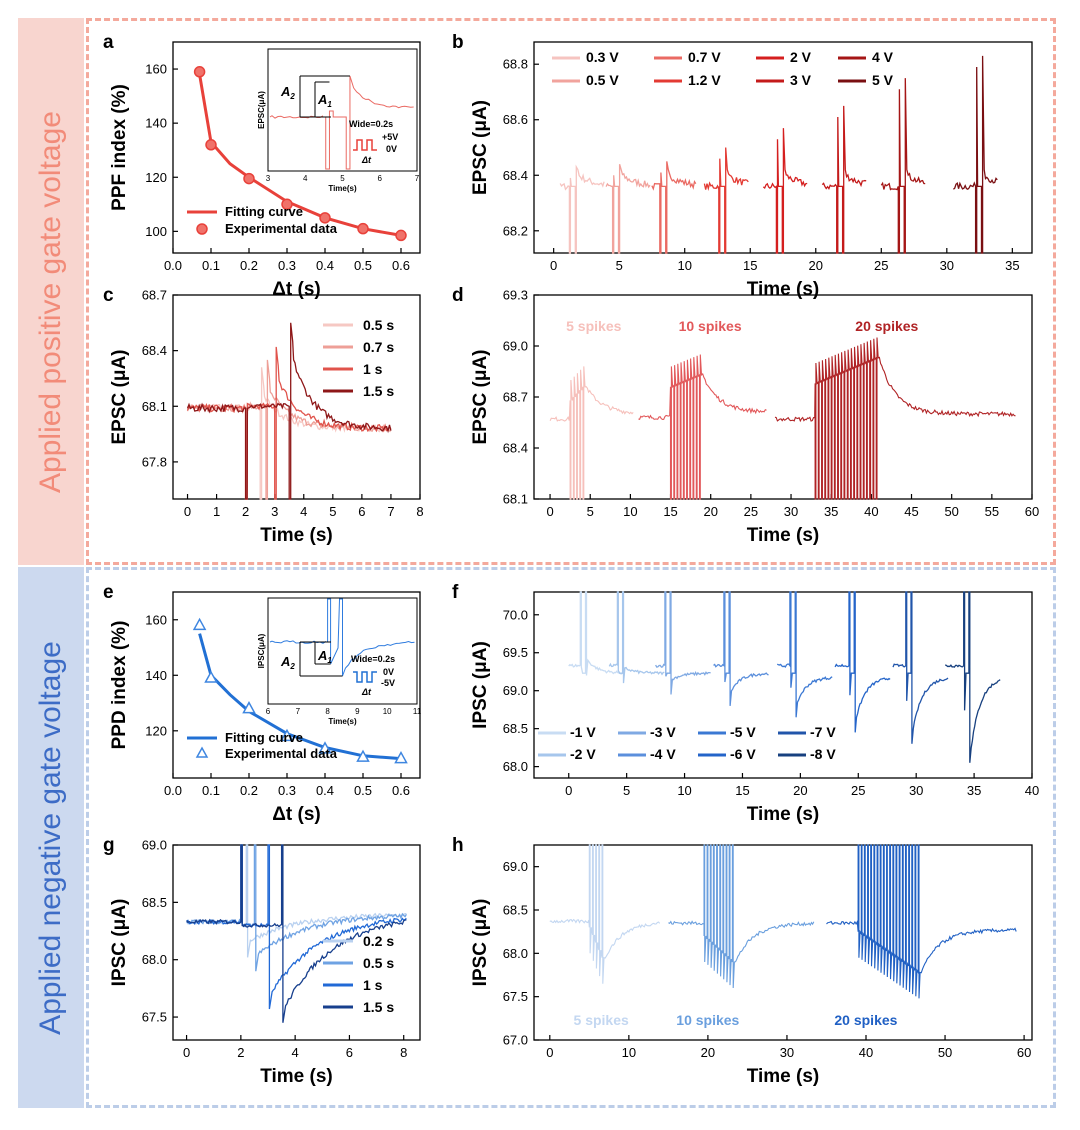 The image size is (1080, 1130). What do you see at coordinates (281, 753) in the screenshot?
I see `legend-experimental-data: Experimental data` at bounding box center [281, 753].